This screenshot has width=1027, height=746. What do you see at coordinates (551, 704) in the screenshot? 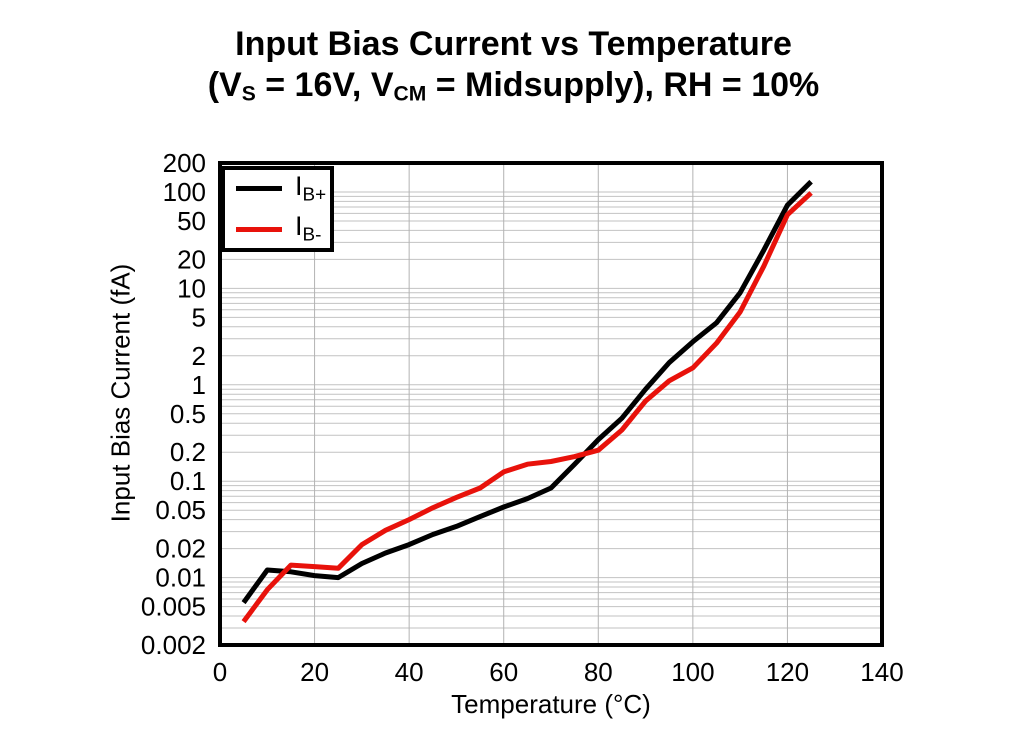
I see `x-axis-title: Temperature (°C)` at bounding box center [551, 704].